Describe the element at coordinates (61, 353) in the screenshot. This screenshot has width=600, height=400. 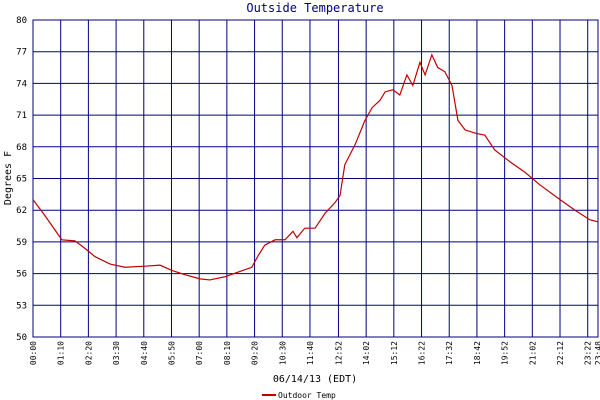
I see `x-tick-label: 01:10` at that location.